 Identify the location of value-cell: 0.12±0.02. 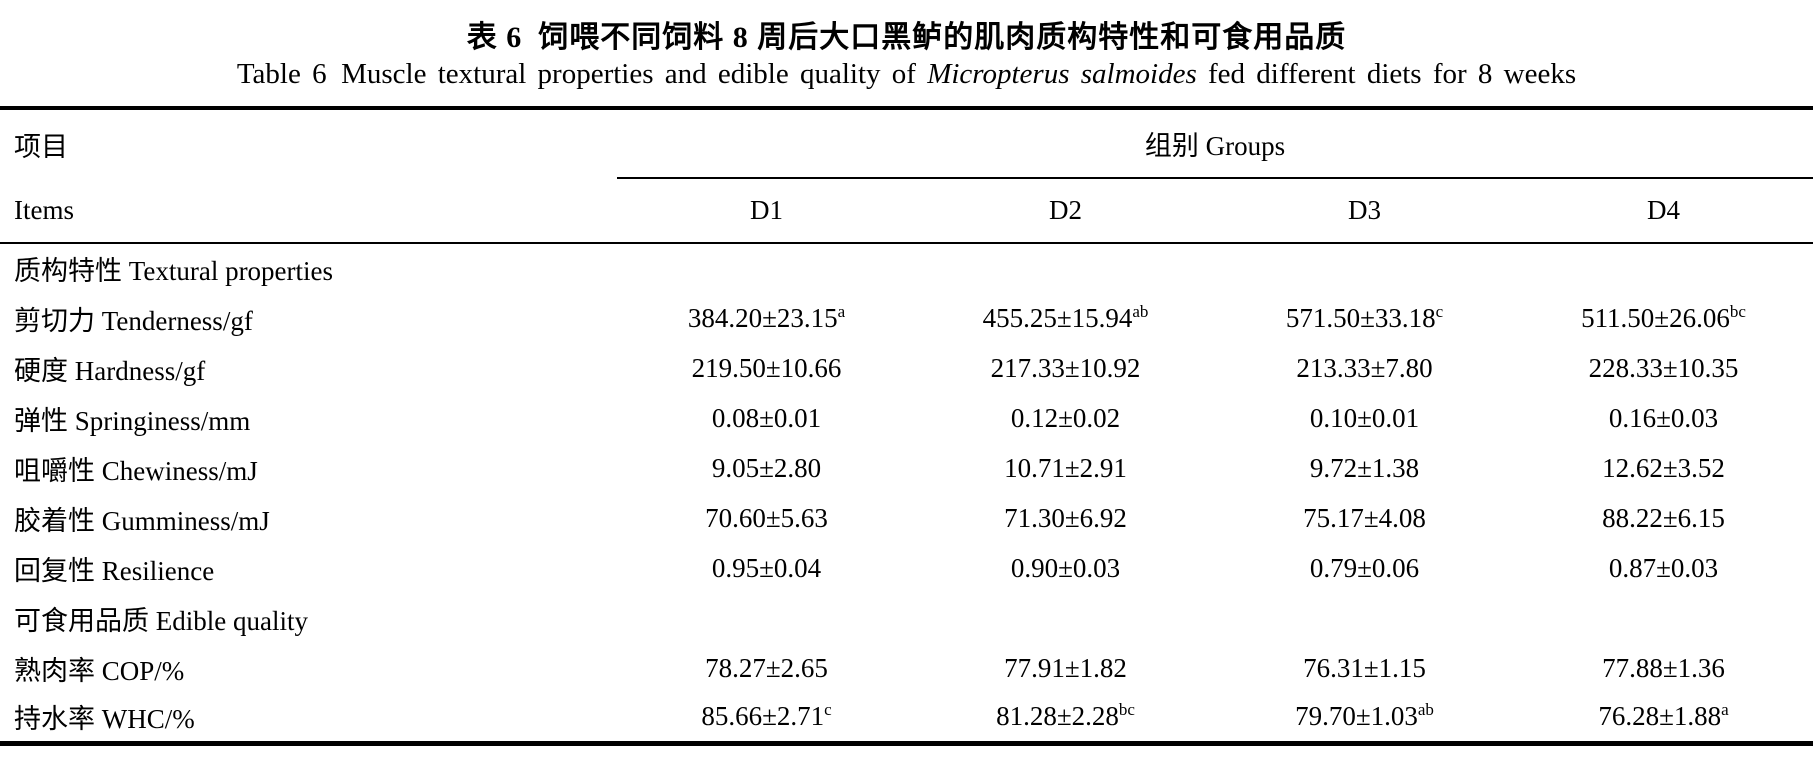
(1065, 418).